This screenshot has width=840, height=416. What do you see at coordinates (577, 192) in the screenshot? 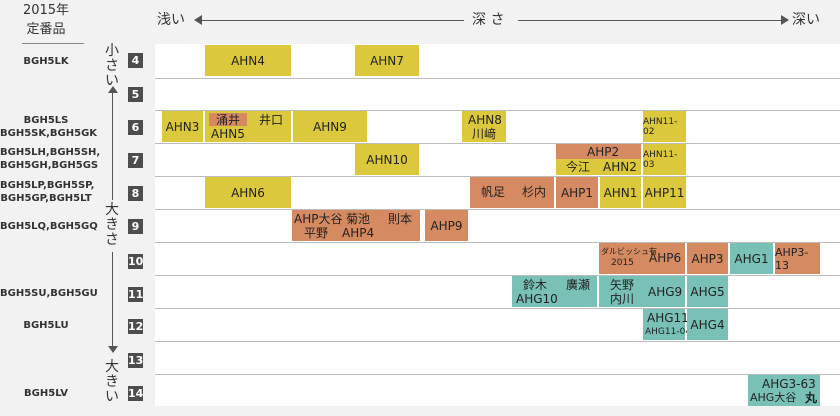
I see `block-ahp1-text: AHP1` at bounding box center [577, 192].